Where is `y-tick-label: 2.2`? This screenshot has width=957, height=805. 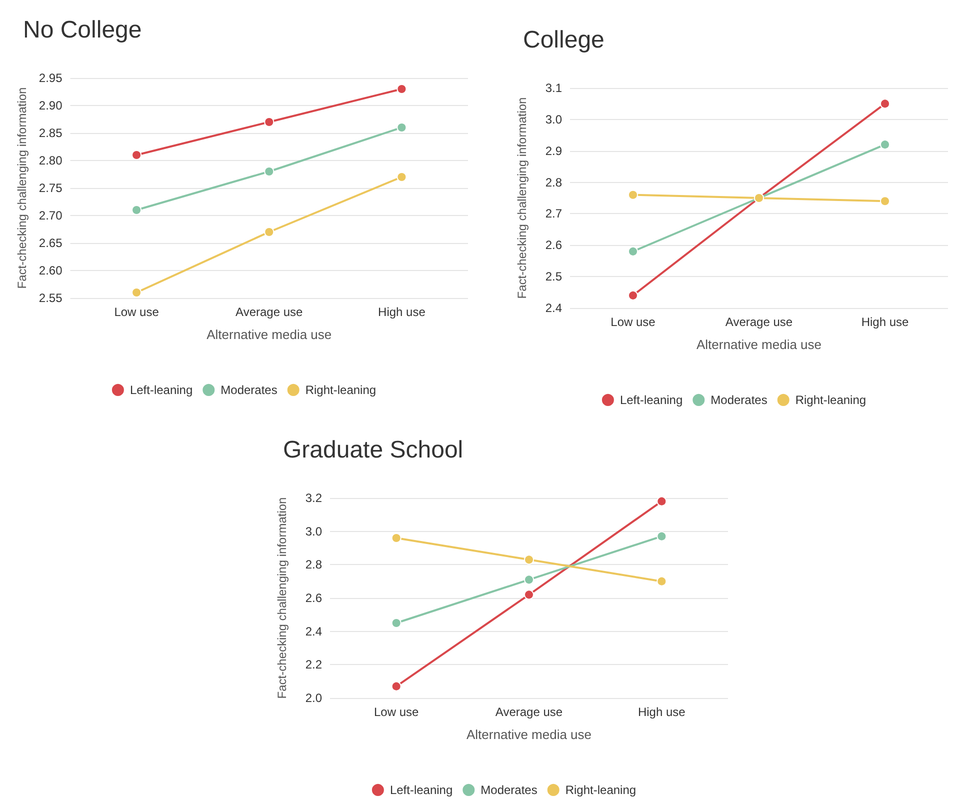 y-tick-label: 2.2 is located at coordinates (313, 665).